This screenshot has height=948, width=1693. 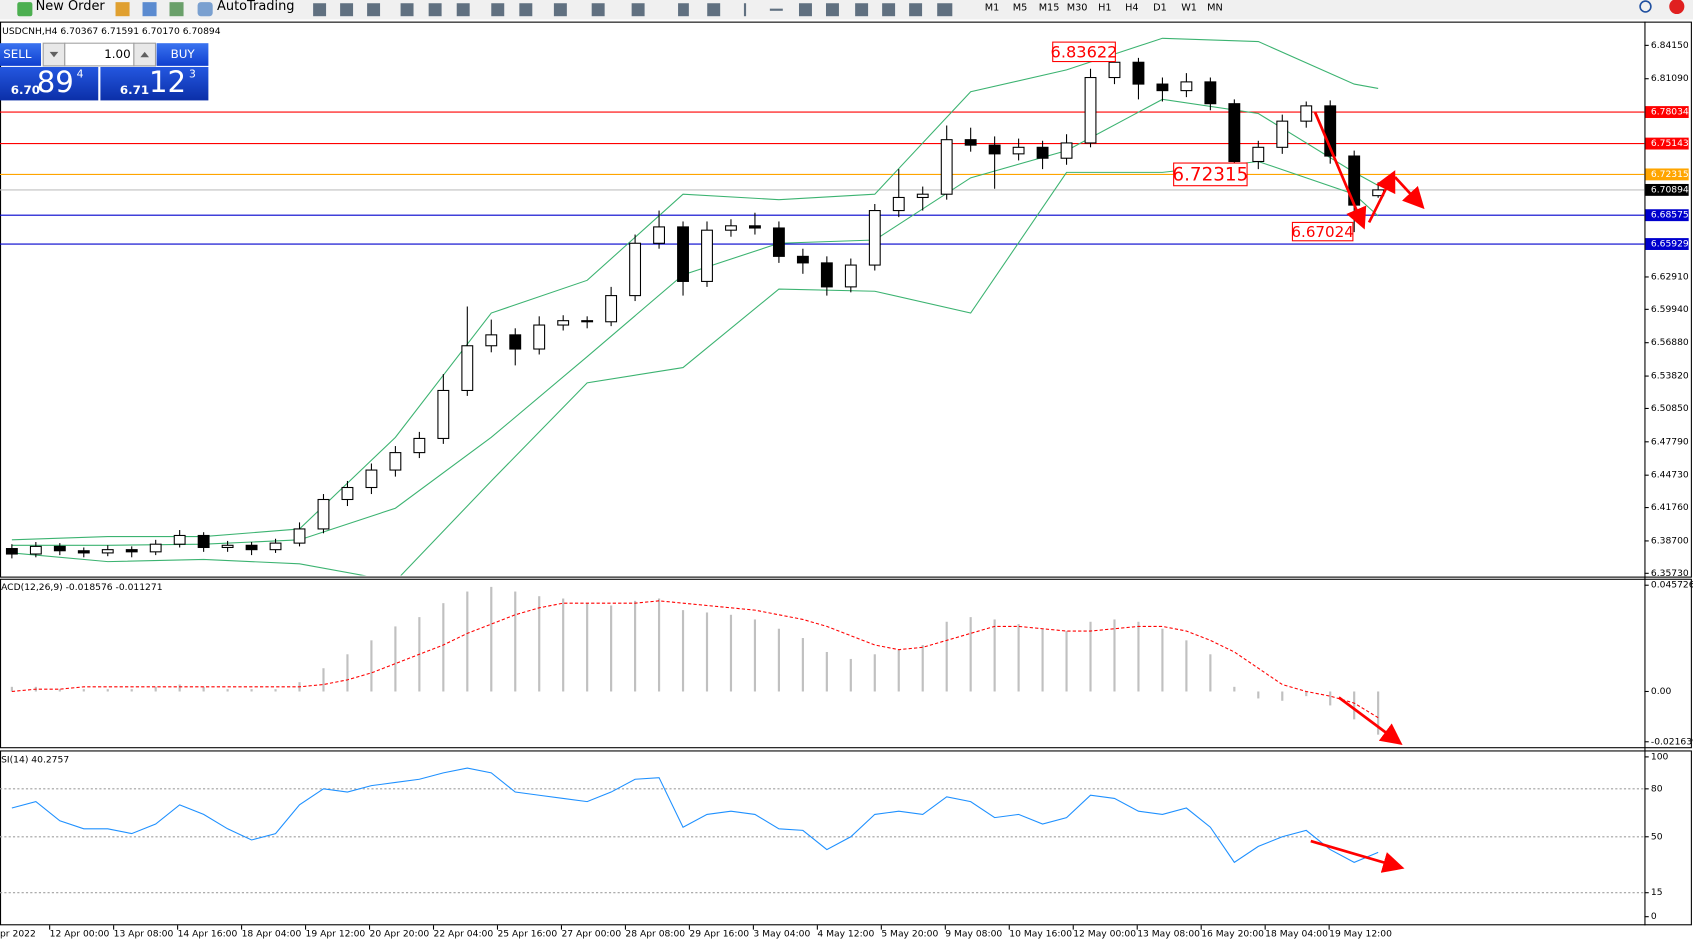 I want to click on bid-point: 4, so click(x=80, y=74).